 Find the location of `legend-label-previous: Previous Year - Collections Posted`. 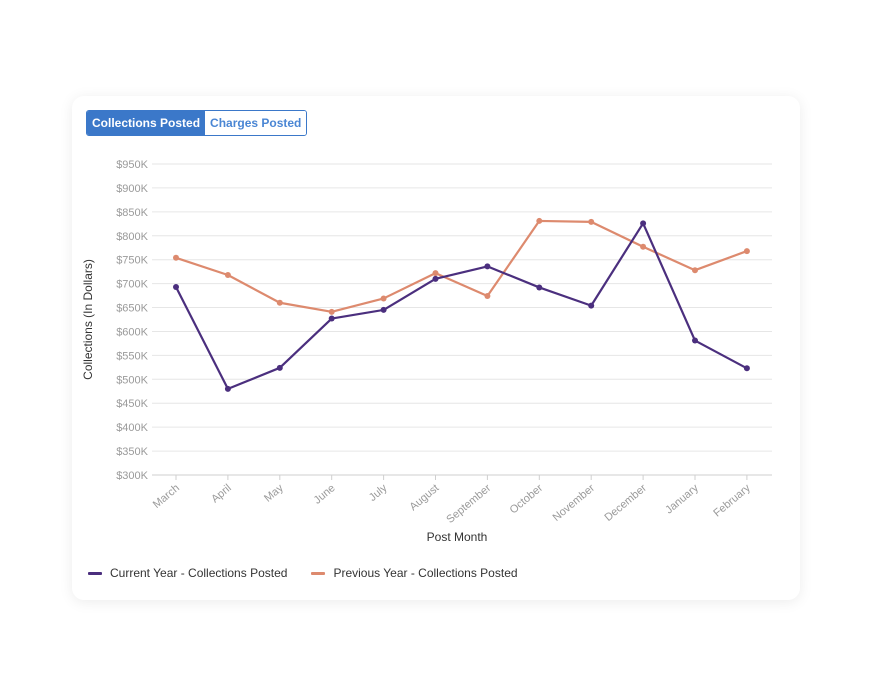

legend-label-previous: Previous Year - Collections Posted is located at coordinates (425, 573).